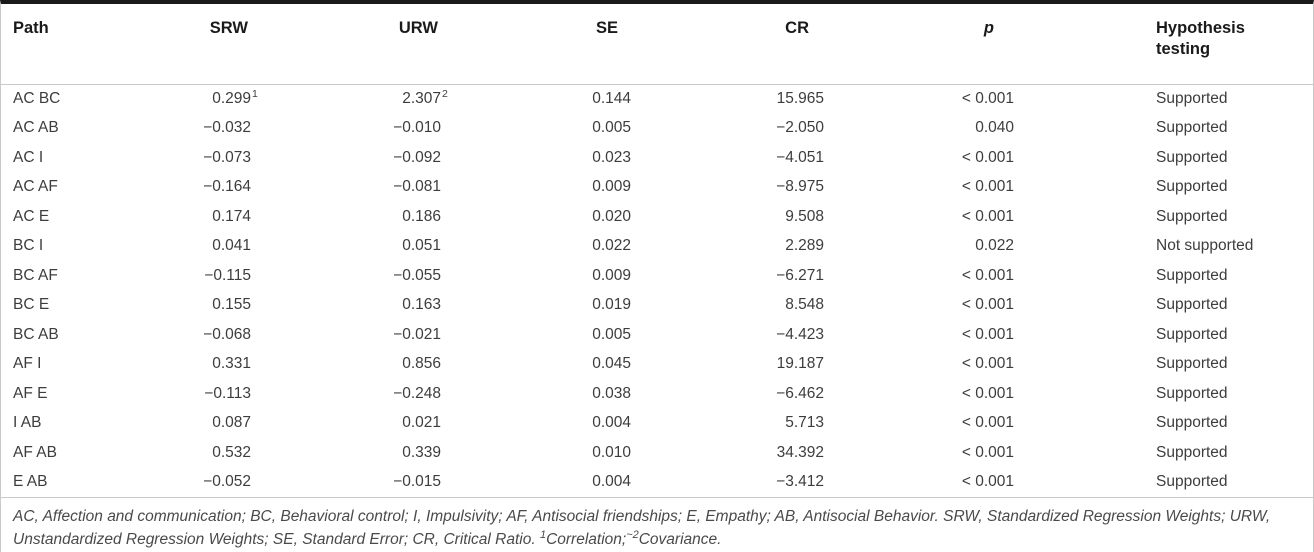 The image size is (1314, 552). I want to click on cell-cr: 5.713, so click(804, 423).